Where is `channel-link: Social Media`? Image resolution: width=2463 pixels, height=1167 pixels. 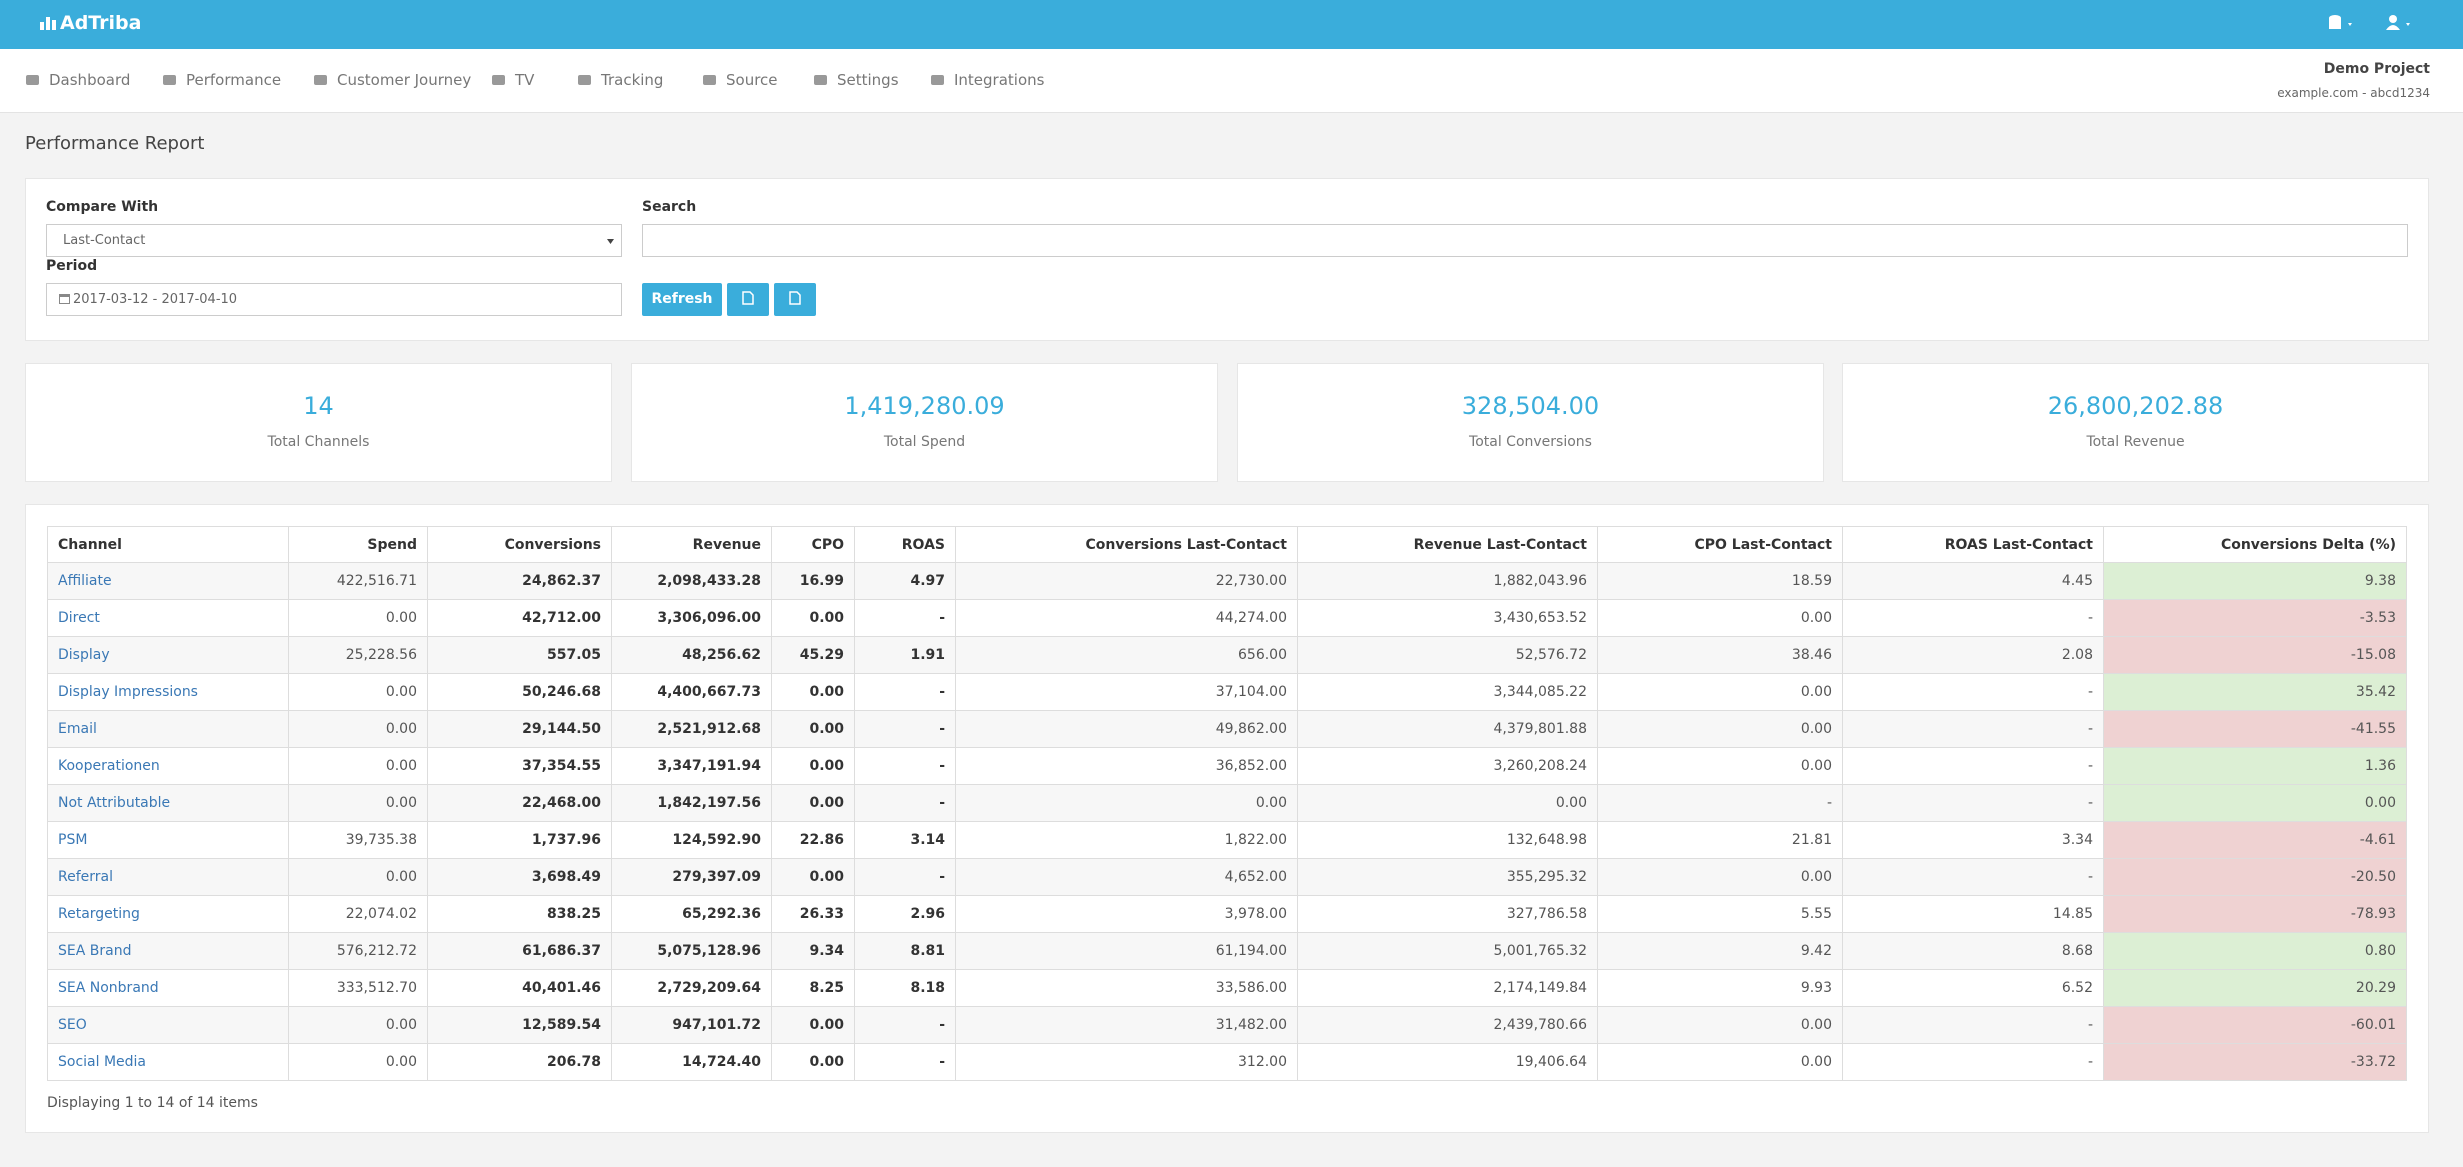 channel-link: Social Media is located at coordinates (168, 1062).